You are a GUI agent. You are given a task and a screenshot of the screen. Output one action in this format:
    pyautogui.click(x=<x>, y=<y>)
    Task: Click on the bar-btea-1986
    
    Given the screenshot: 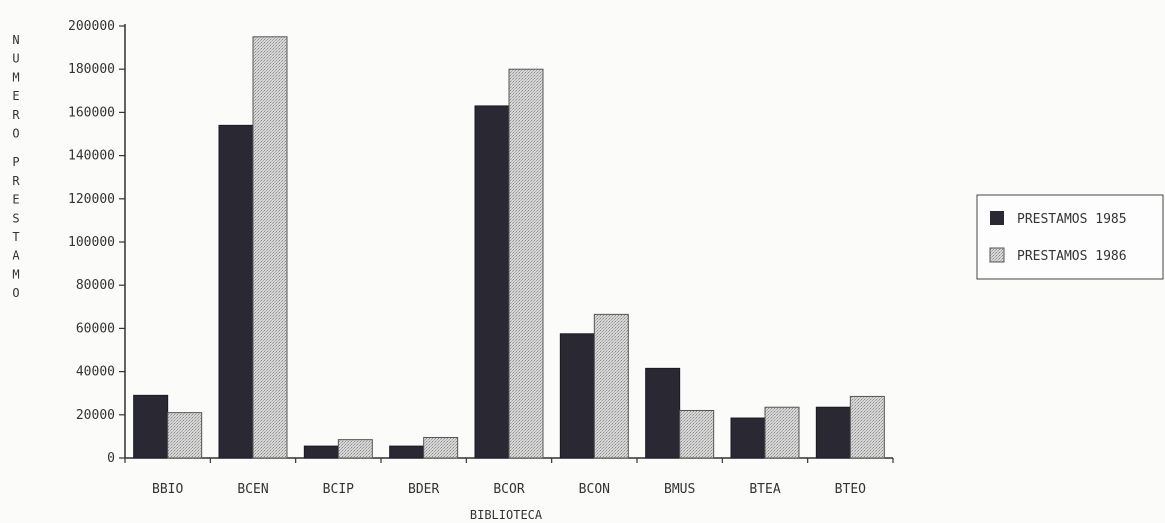 What is the action you would take?
    pyautogui.click(x=782, y=432)
    